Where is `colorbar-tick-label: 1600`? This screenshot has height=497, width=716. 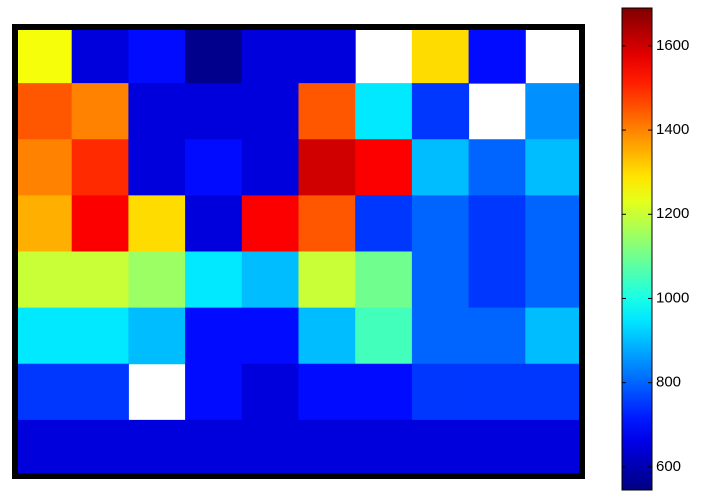 colorbar-tick-label: 1600 is located at coordinates (672, 45).